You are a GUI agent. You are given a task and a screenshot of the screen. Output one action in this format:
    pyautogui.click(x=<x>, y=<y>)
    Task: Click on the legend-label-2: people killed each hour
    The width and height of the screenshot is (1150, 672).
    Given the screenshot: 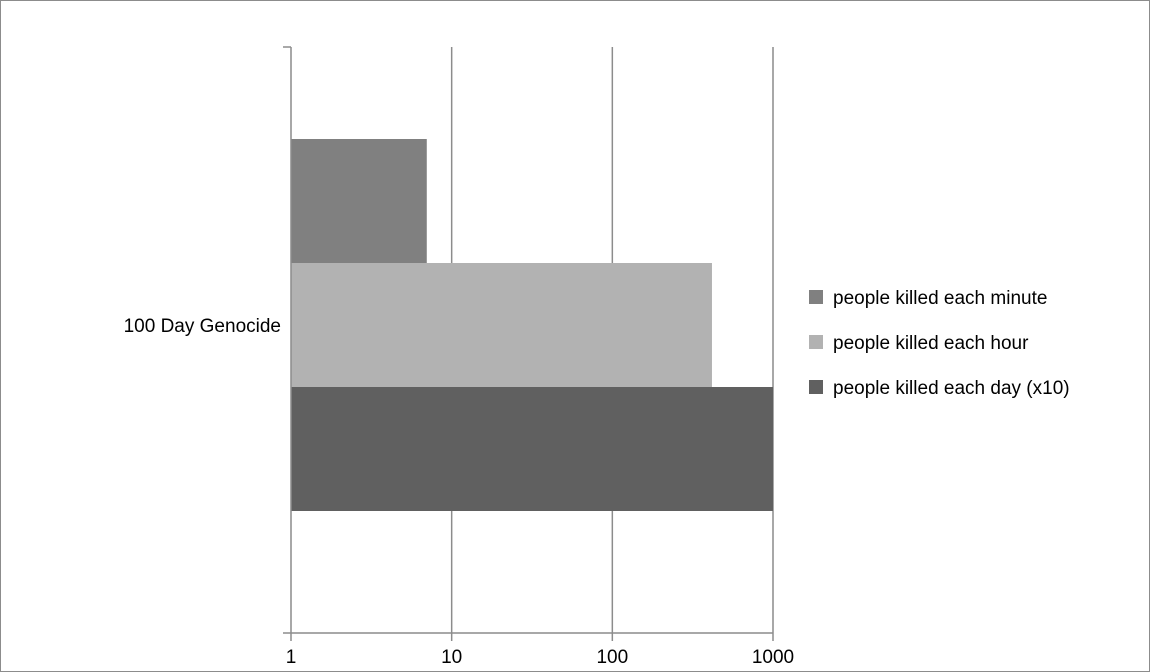 What is the action you would take?
    pyautogui.click(x=931, y=343)
    